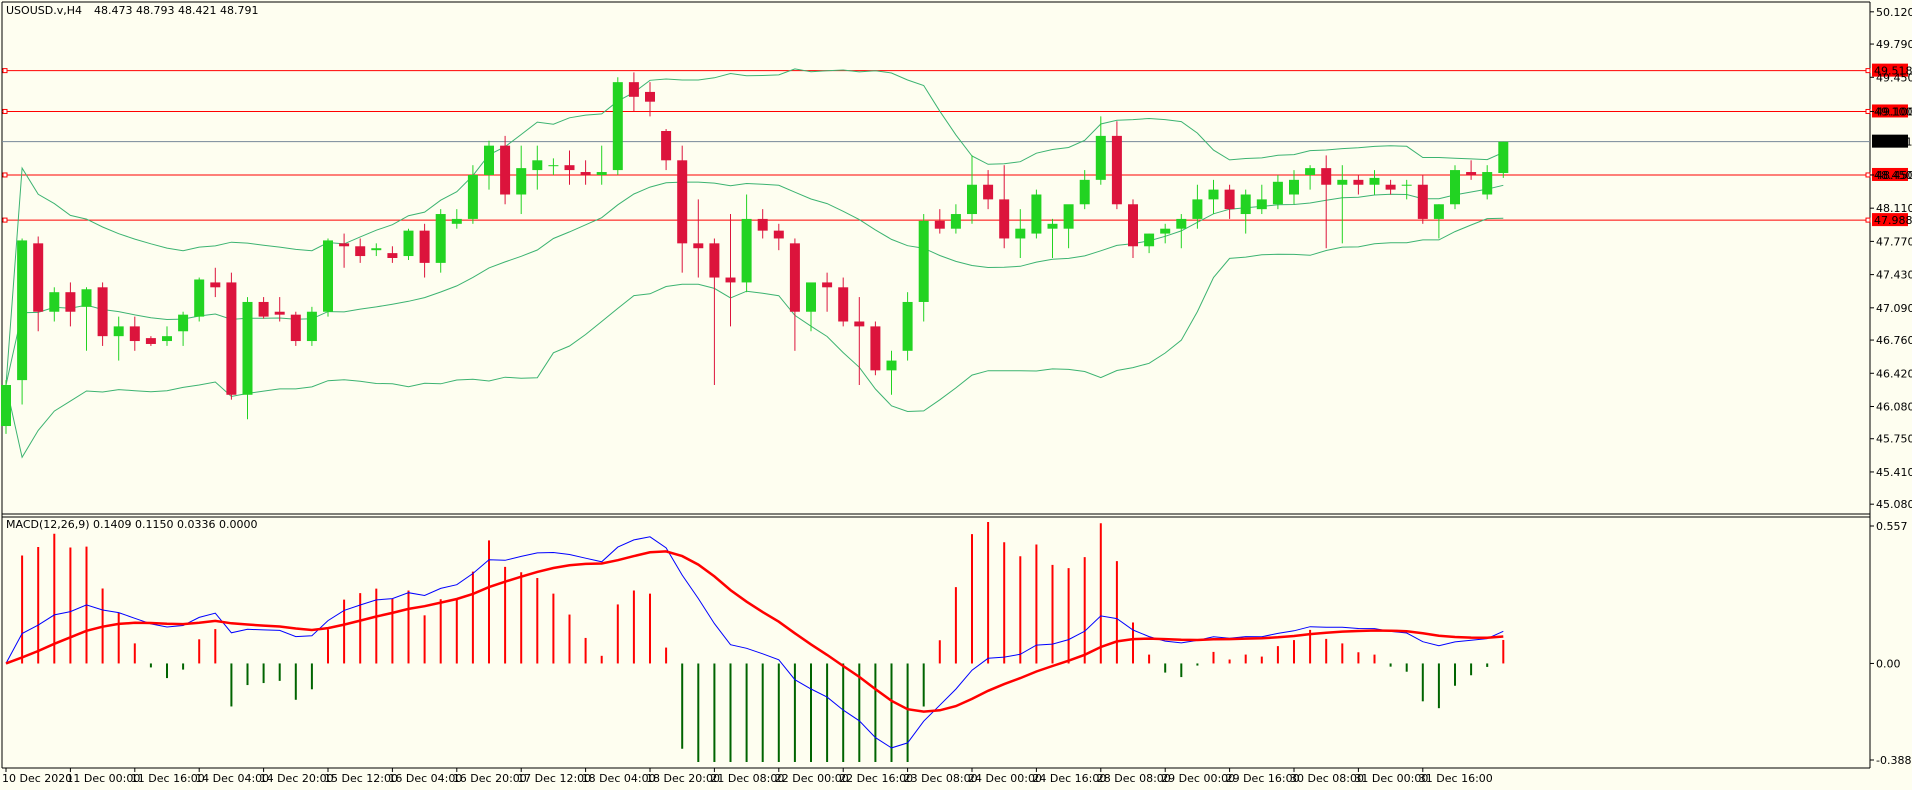  Describe the element at coordinates (1894, 406) in the screenshot. I see `price-tick-label: 46.080` at that location.